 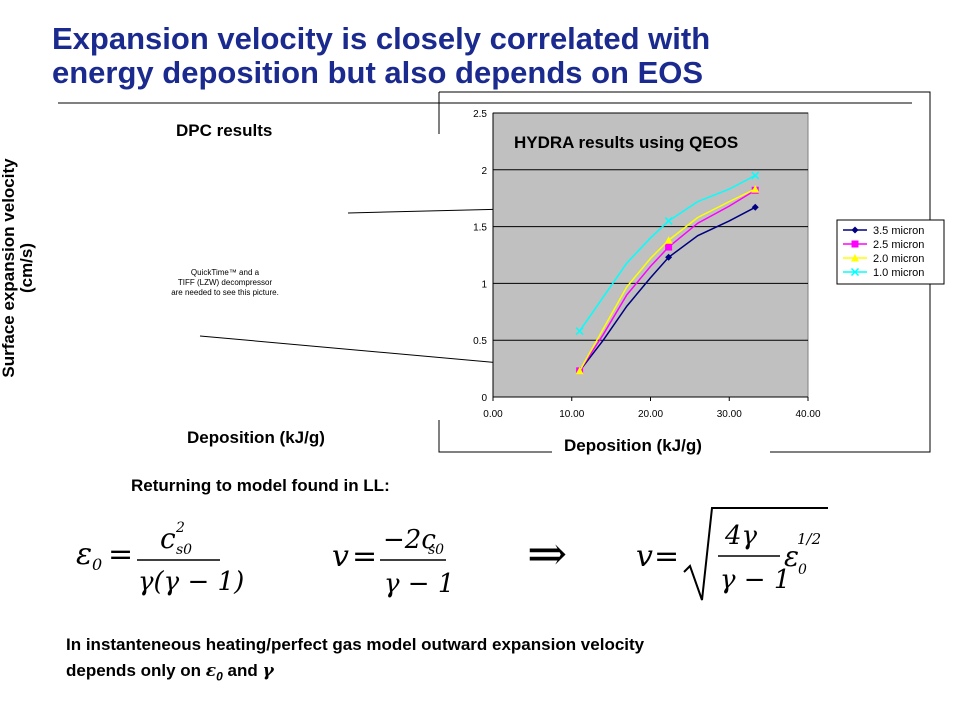 I want to click on bottom-epsilon: ε, so click(x=211, y=671).